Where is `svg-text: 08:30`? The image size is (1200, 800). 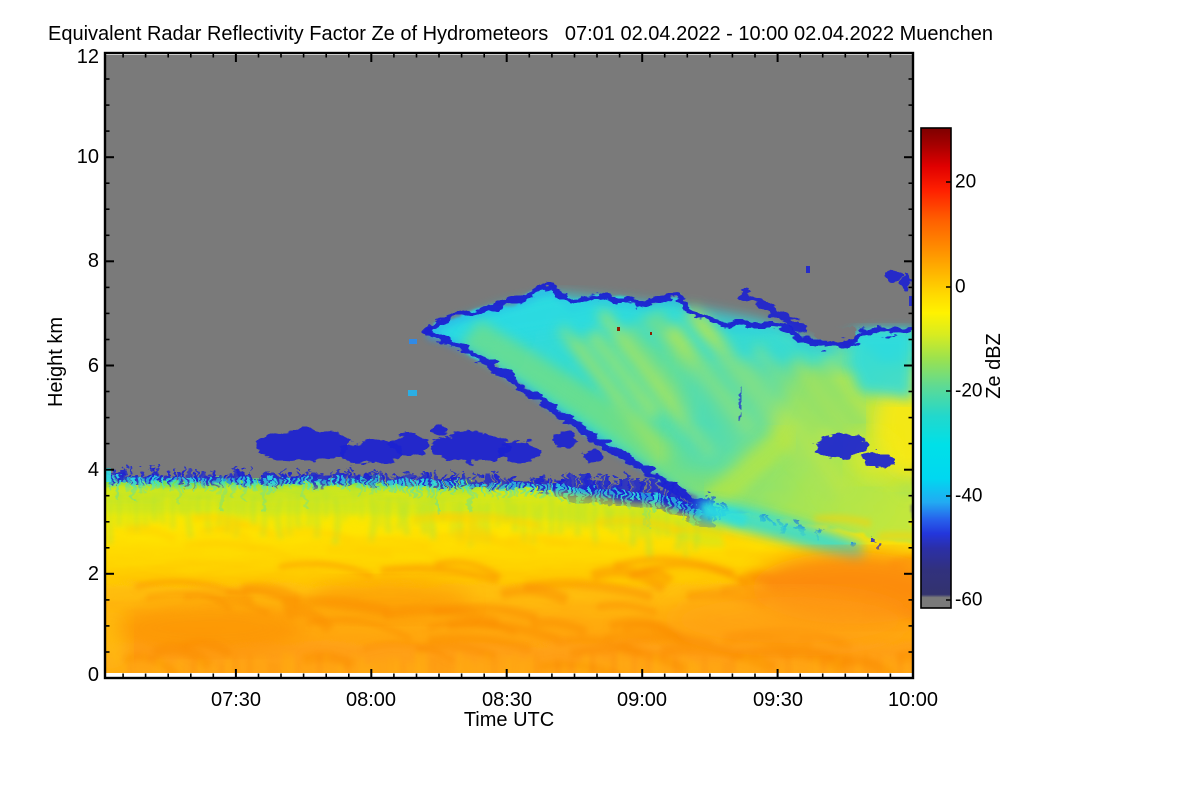 svg-text: 08:30 is located at coordinates (507, 700).